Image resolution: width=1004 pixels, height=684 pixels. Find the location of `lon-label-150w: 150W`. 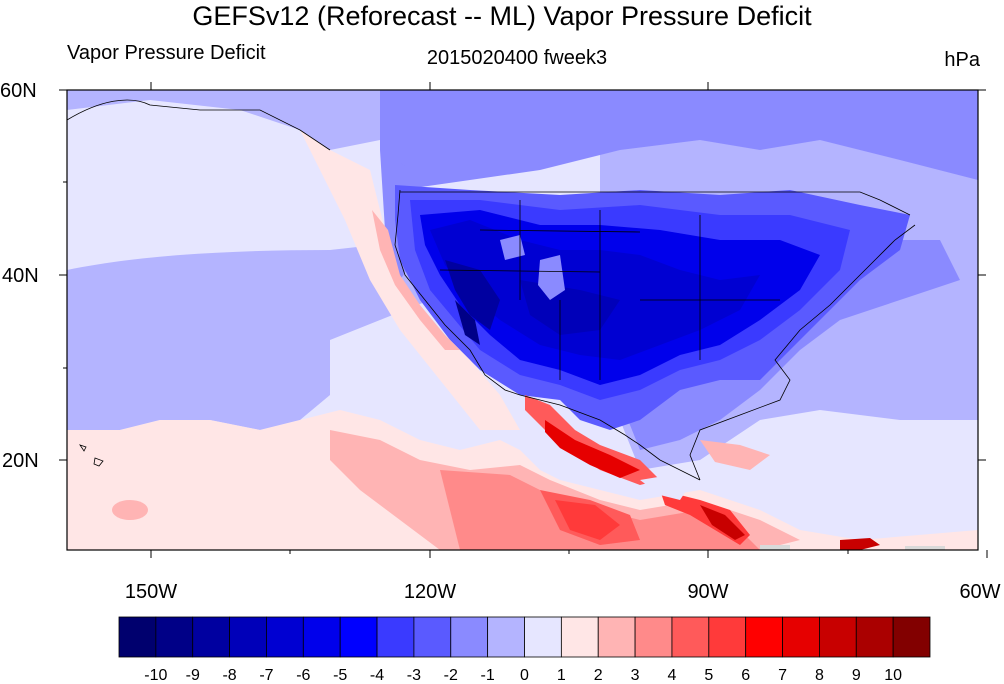

lon-label-150w: 150W is located at coordinates (151, 592).